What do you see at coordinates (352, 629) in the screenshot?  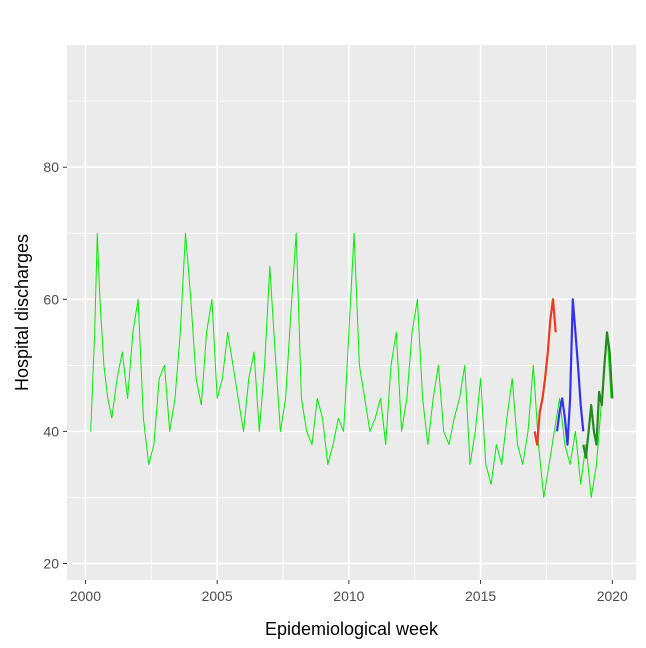 I see `x-axis-title: Epidemiological week` at bounding box center [352, 629].